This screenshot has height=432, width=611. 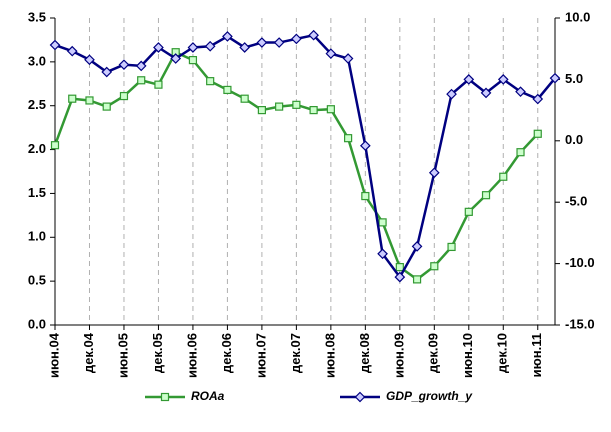 What do you see at coordinates (329, 355) in the screenshot?
I see `x-tick-label: июн.08` at bounding box center [329, 355].